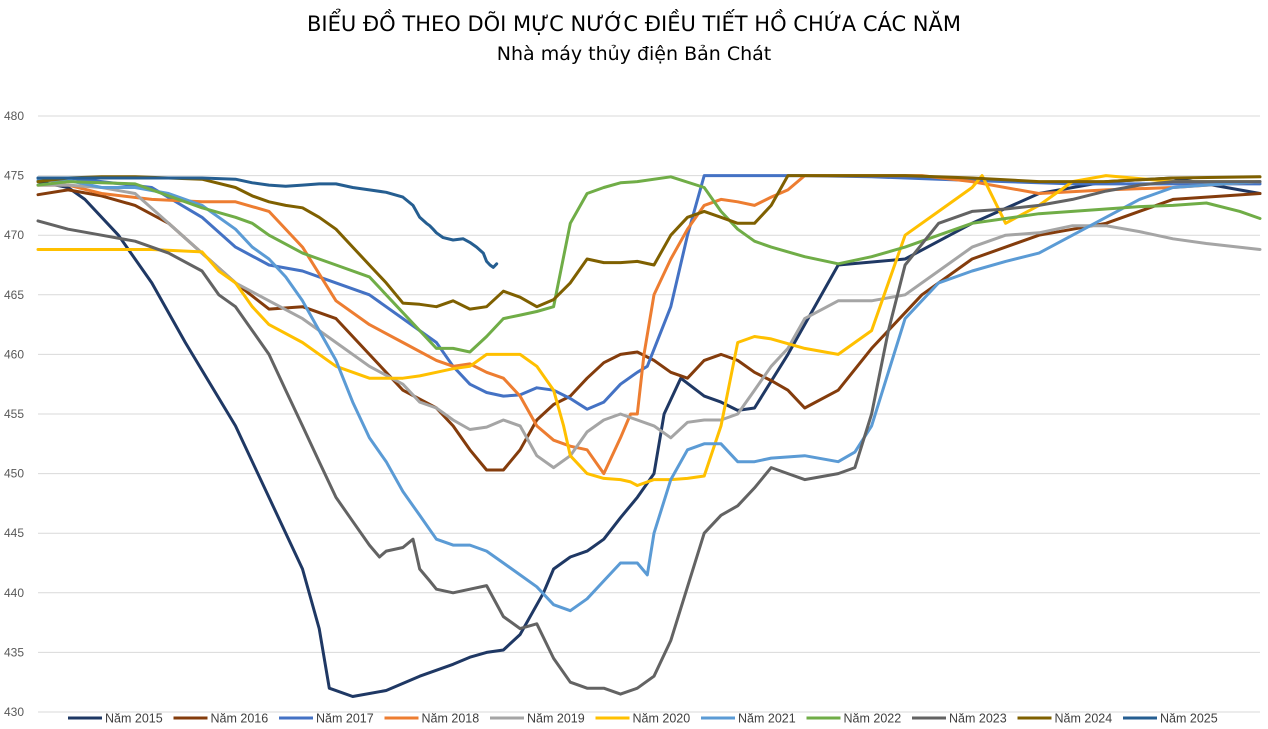 Image resolution: width=1268 pixels, height=729 pixels. Describe the element at coordinates (634, 54) in the screenshot. I see `chart-subtitle: Nhà máy thủy điện Bản Chát` at that location.